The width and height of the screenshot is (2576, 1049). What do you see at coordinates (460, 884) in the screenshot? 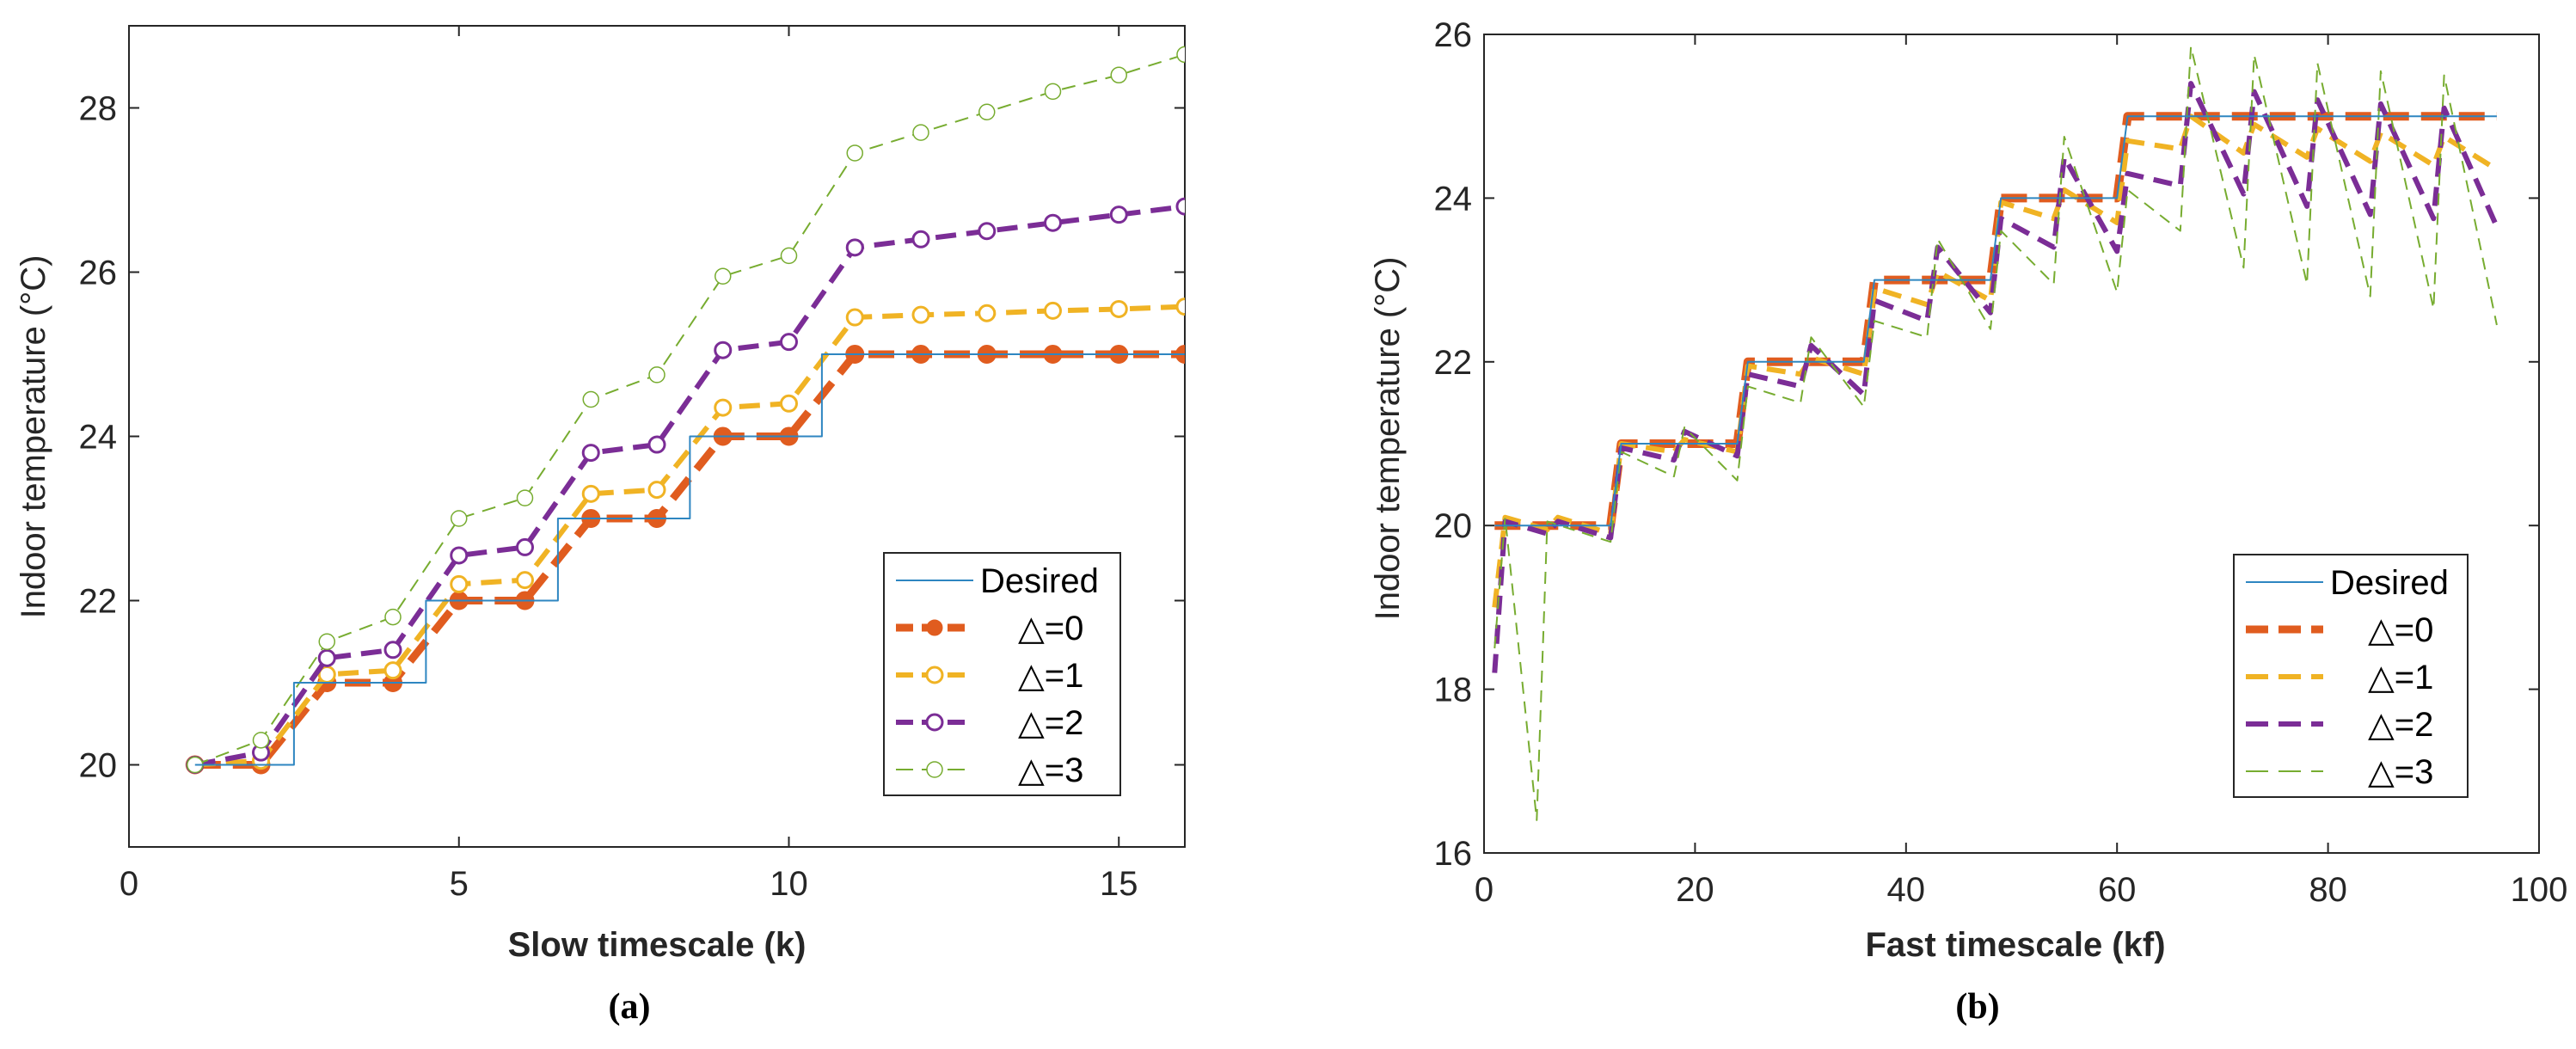
I see `chart-a-xtick-label: 5` at bounding box center [460, 884].